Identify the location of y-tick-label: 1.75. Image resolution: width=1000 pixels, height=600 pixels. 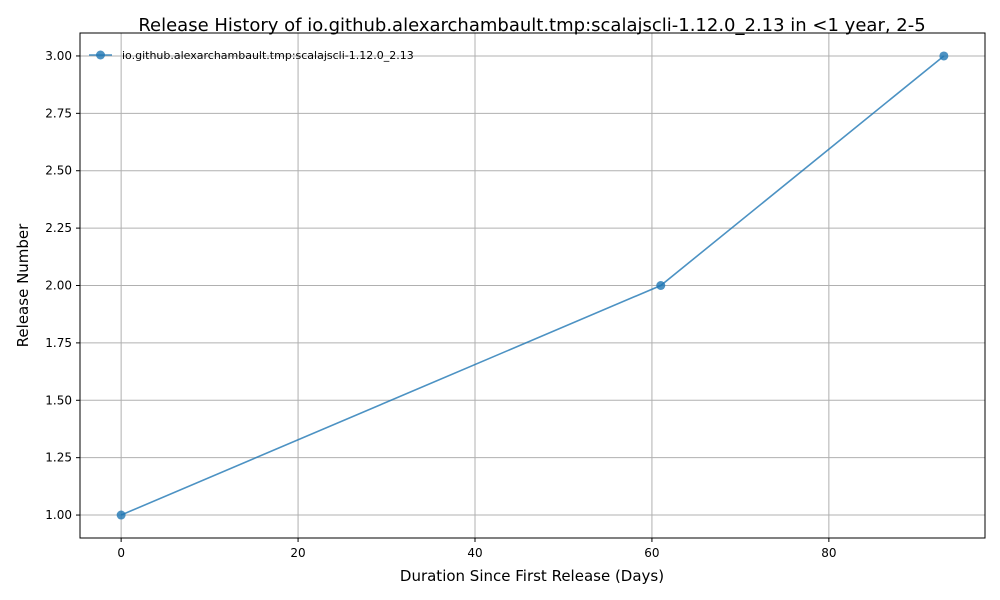
(58, 343).